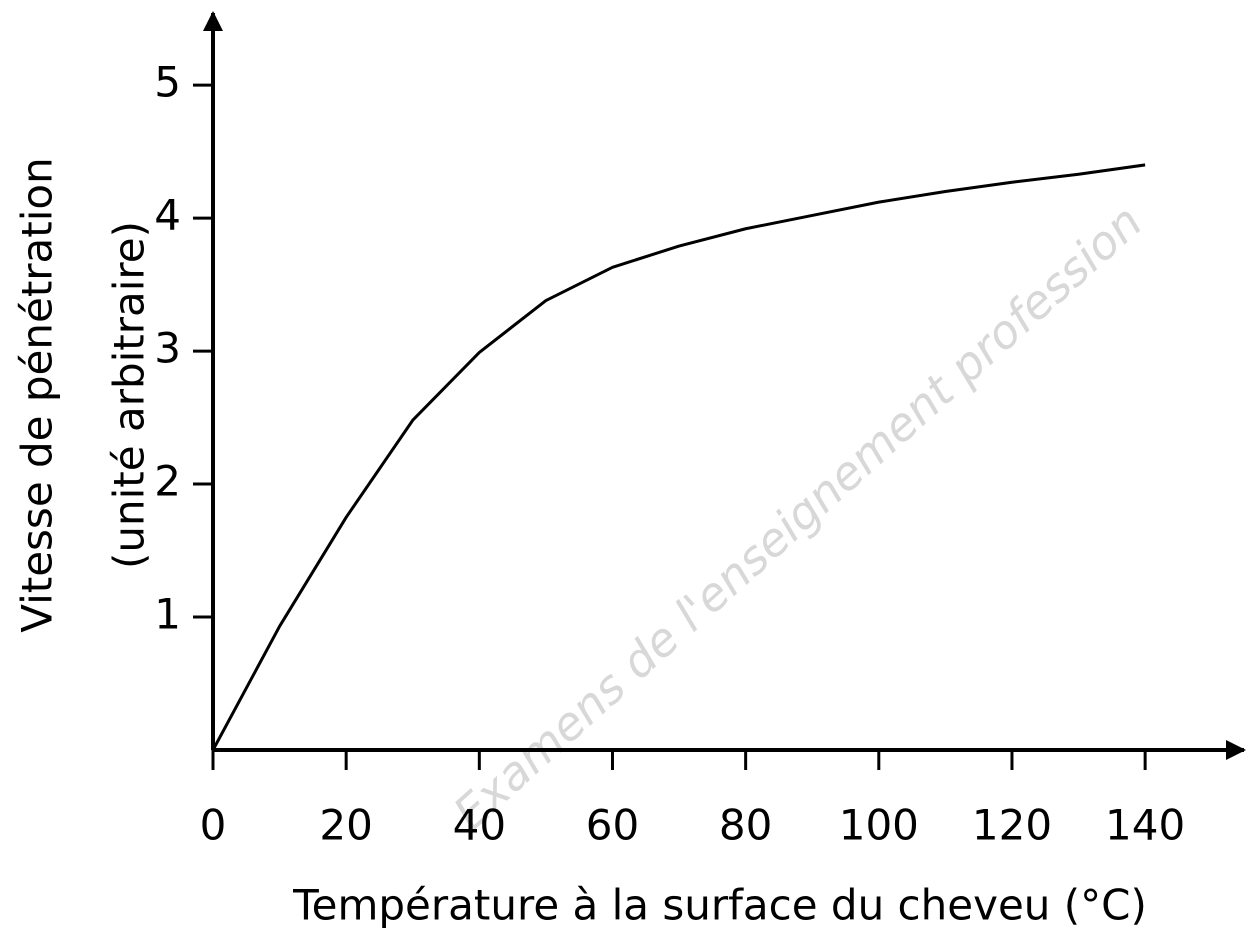 The width and height of the screenshot is (1250, 938). I want to click on x-tick-label: 60, so click(612, 825).